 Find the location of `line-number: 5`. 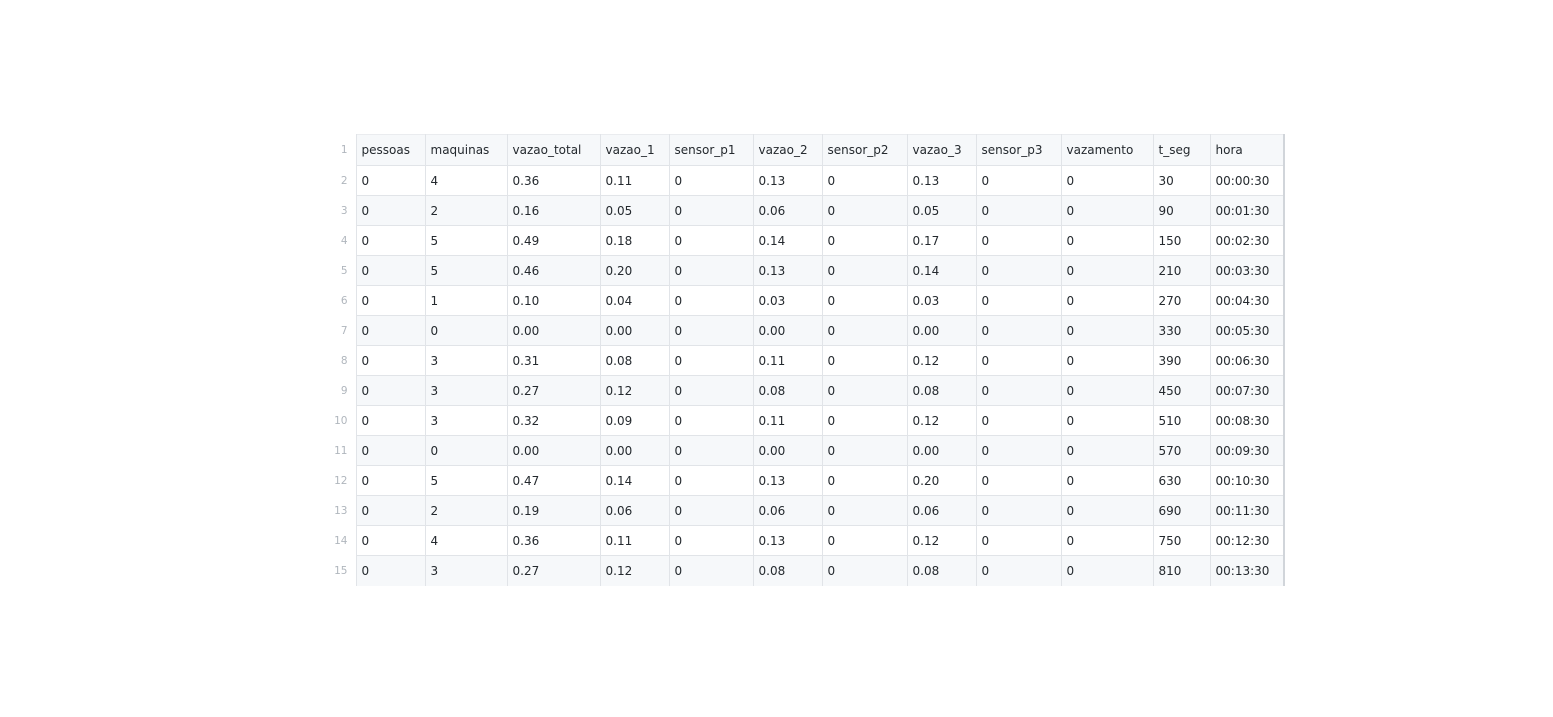

line-number: 5 is located at coordinates (342, 270).